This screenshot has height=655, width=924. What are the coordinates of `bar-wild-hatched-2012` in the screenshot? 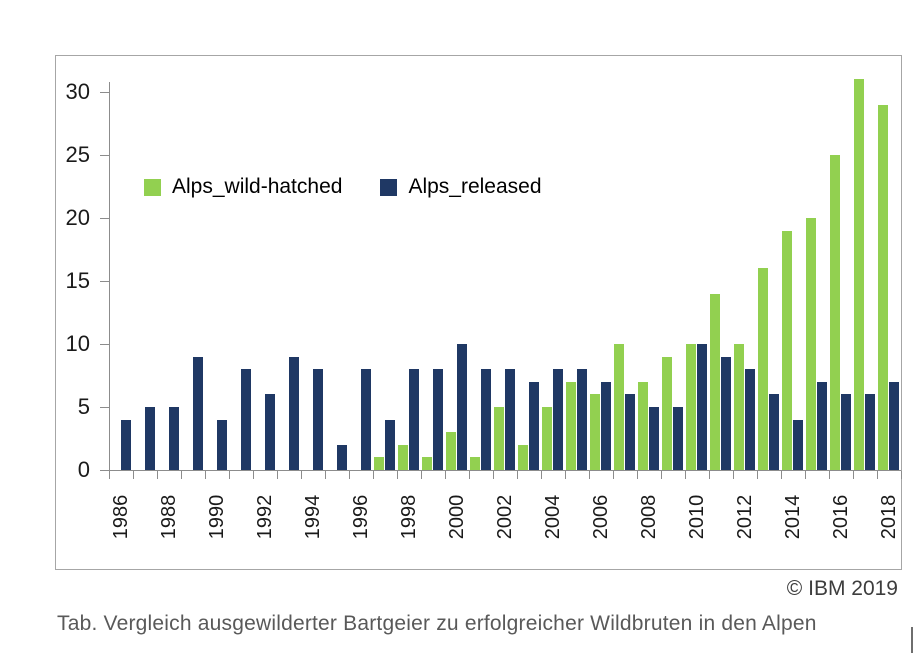 It's located at (739, 407).